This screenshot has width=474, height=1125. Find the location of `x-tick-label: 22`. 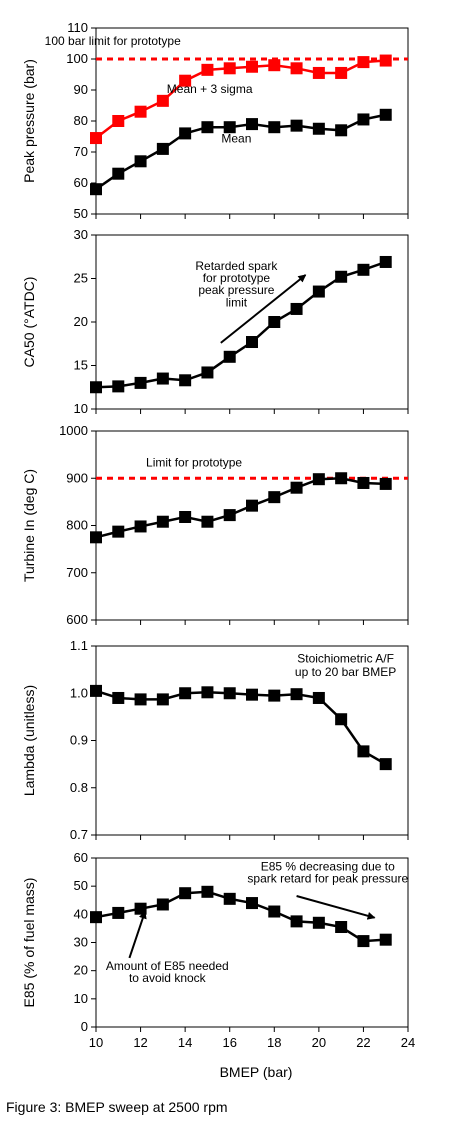

x-tick-label: 22 is located at coordinates (363, 1042).